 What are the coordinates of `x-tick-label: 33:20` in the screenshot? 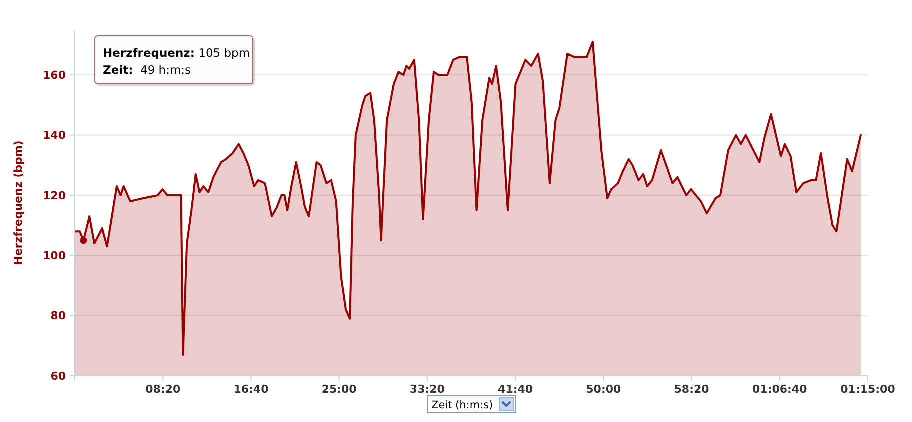 It's located at (428, 389).